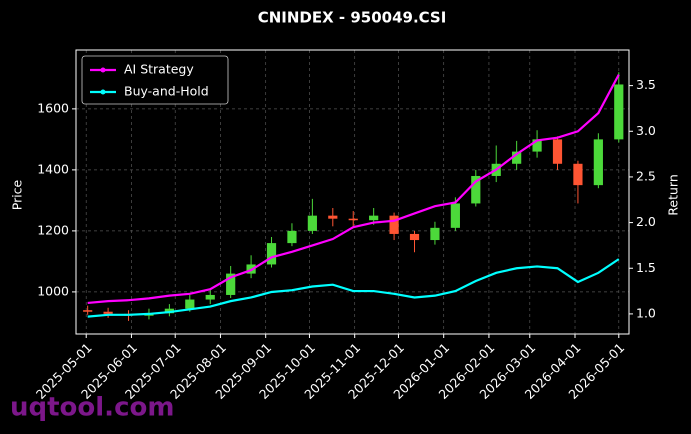 This screenshot has height=434, width=691. What do you see at coordinates (92, 408) in the screenshot?
I see `watermark: uqtool.com` at bounding box center [92, 408].